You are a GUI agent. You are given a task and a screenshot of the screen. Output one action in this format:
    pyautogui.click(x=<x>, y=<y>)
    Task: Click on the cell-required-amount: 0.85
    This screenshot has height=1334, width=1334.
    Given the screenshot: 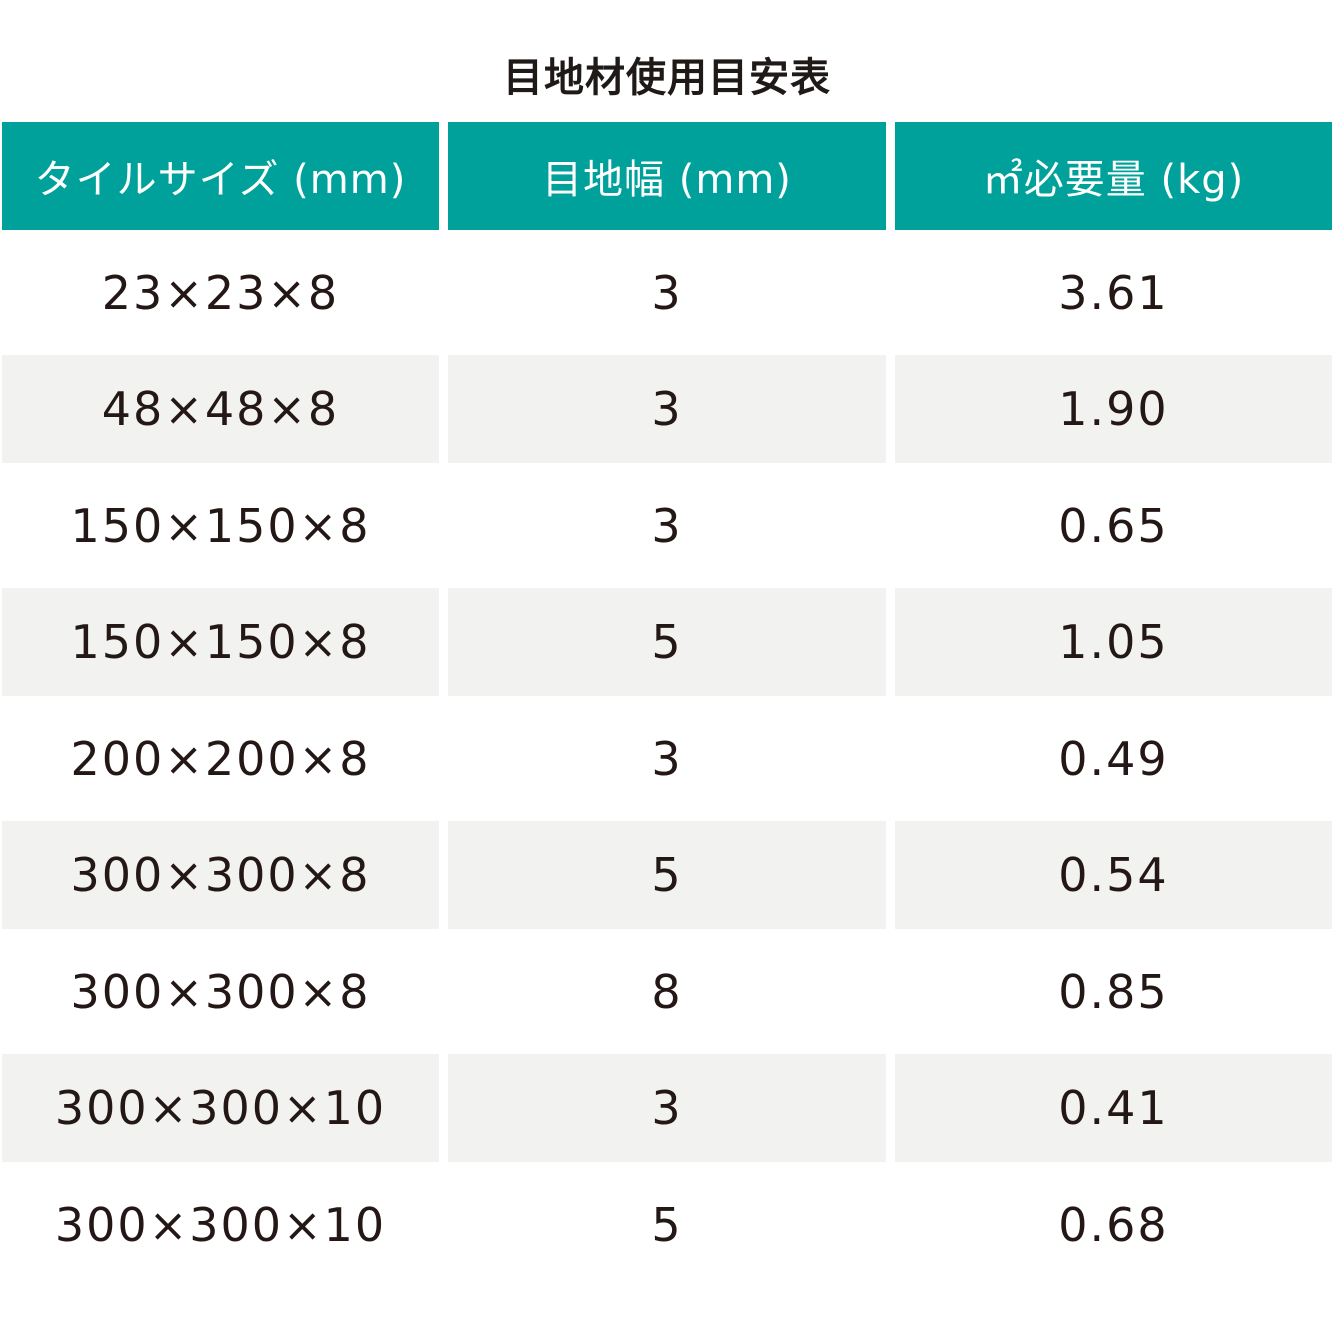 What is the action you would take?
    pyautogui.click(x=1113, y=992)
    